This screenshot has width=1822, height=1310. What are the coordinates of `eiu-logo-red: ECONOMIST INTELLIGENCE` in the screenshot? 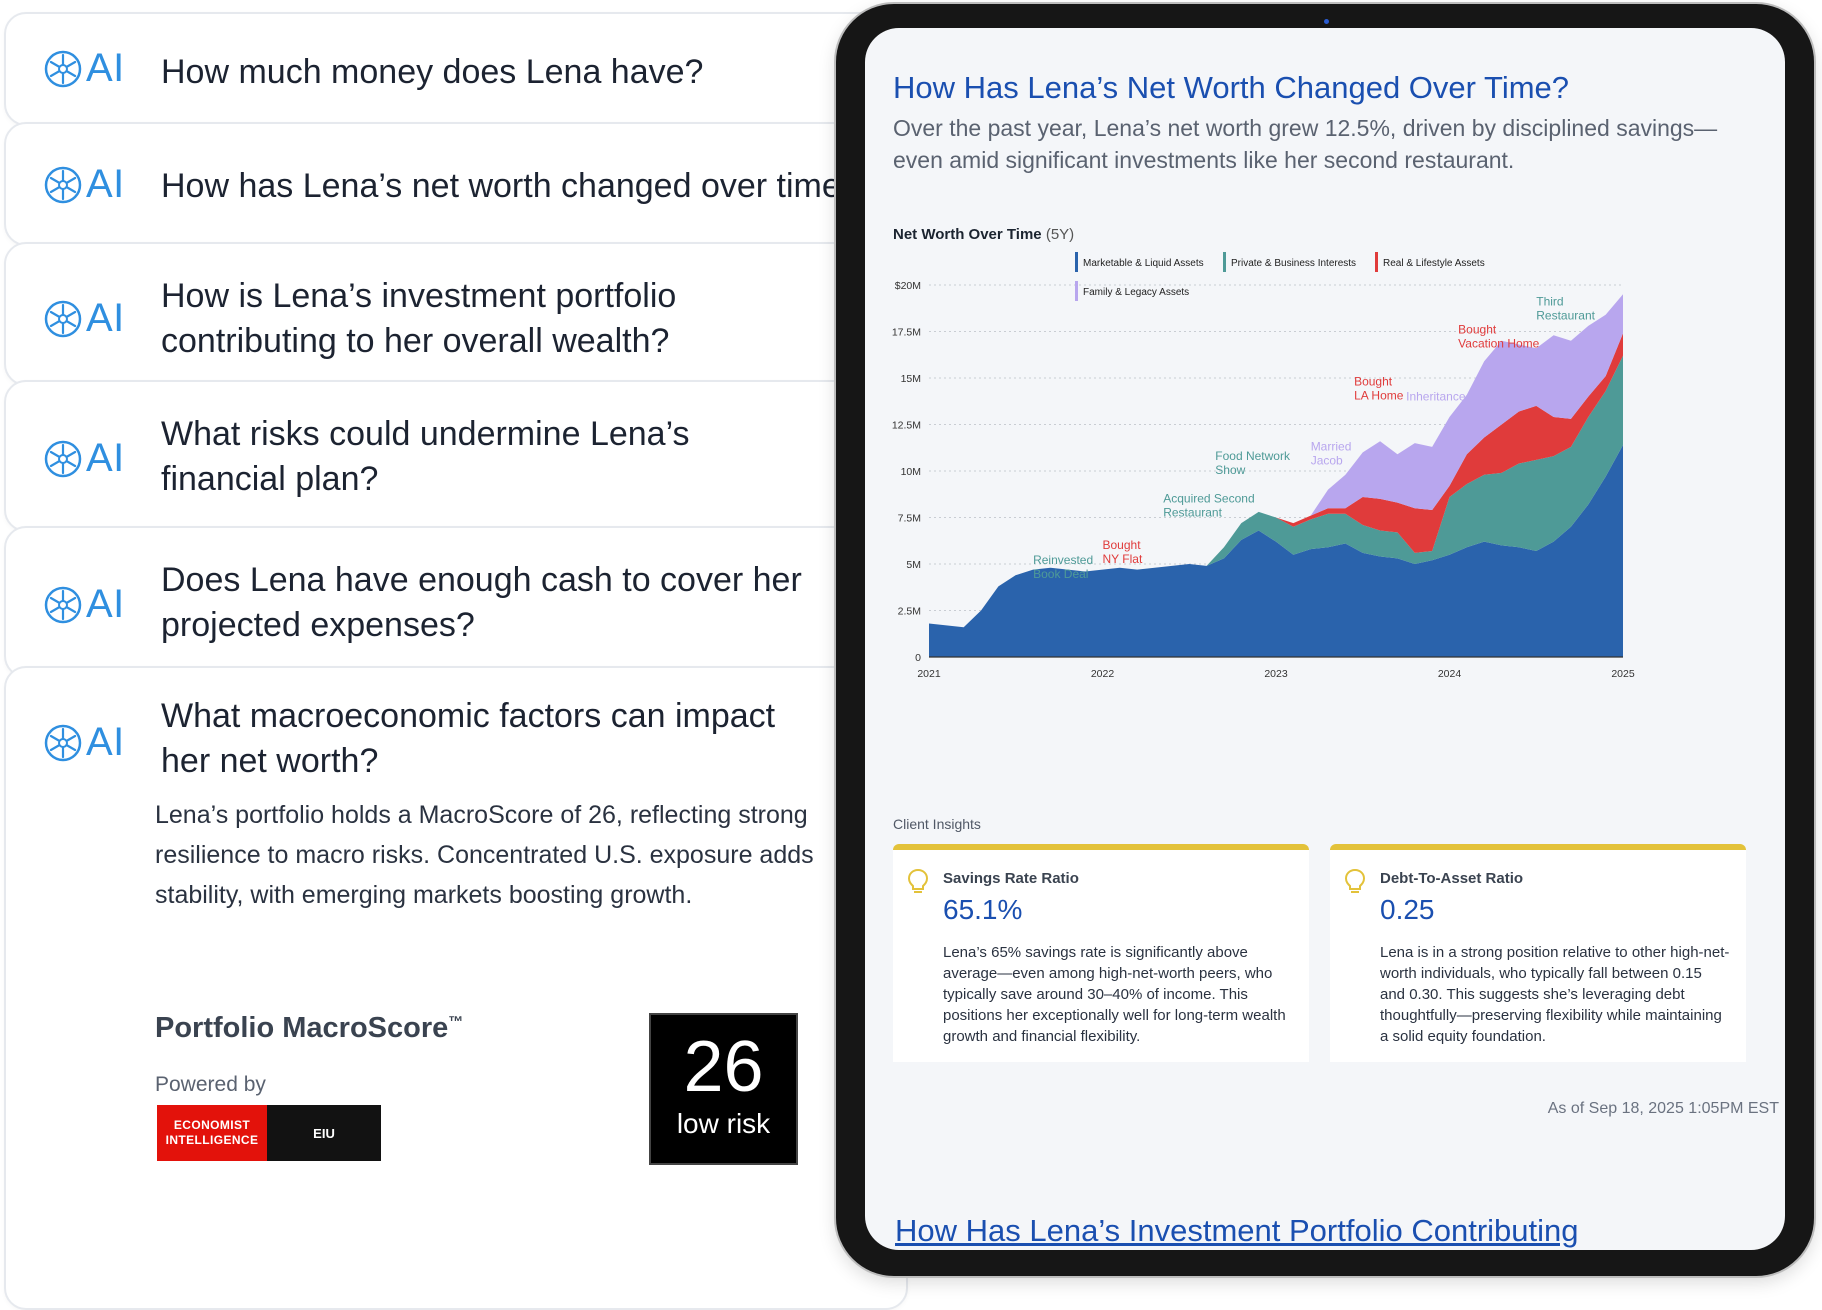 It's located at (212, 1133).